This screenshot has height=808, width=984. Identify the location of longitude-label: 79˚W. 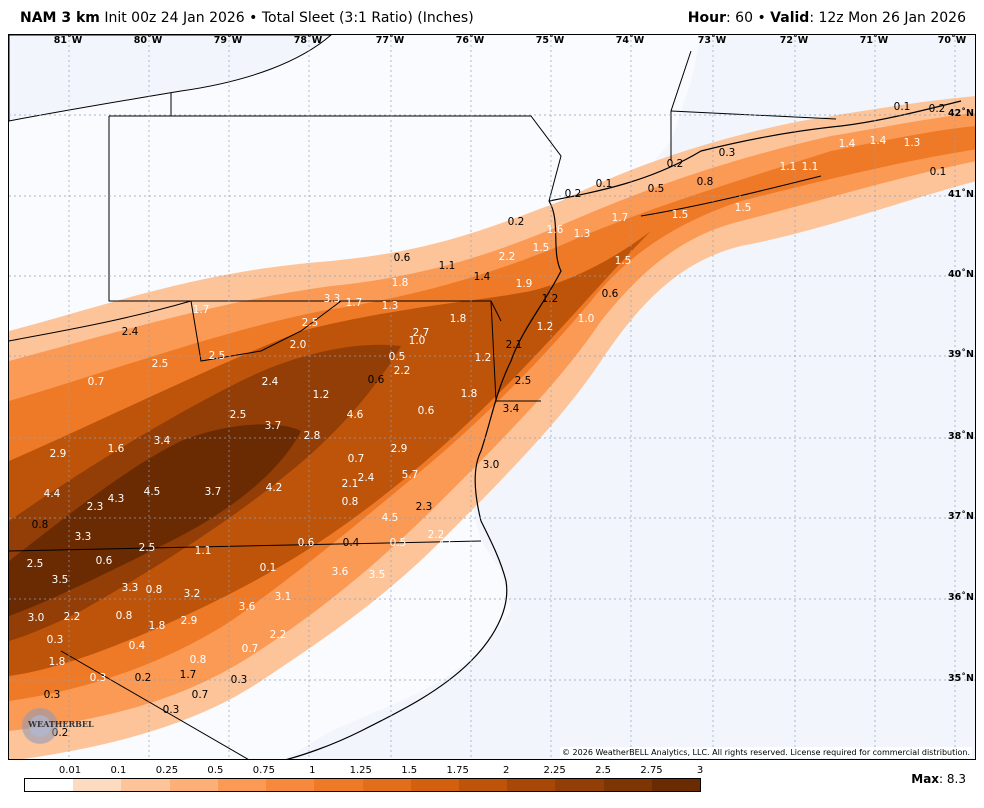
(228, 40).